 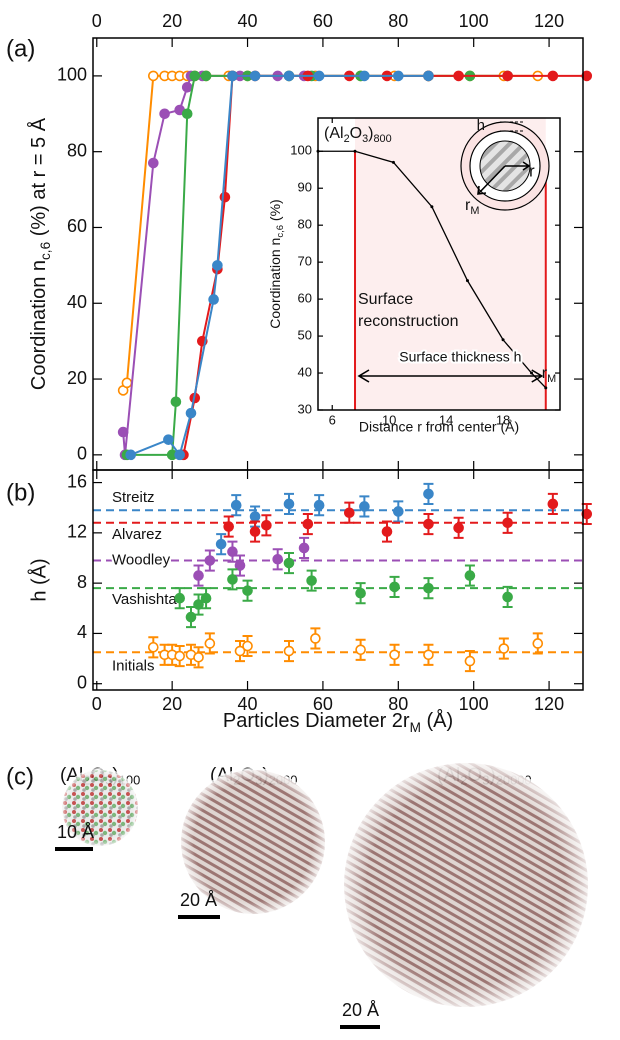 I want to click on y-tick-label: 16, so click(x=77, y=481).